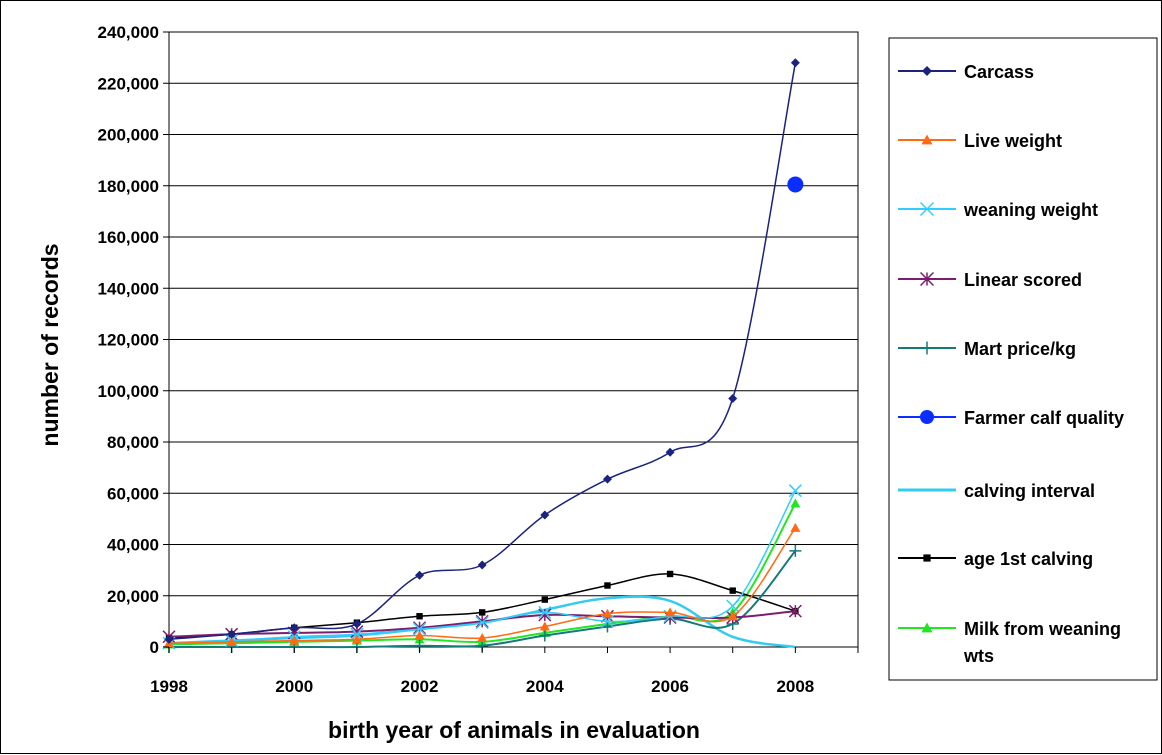  Describe the element at coordinates (128, 135) in the screenshot. I see `y-tick-label: 200,000` at that location.